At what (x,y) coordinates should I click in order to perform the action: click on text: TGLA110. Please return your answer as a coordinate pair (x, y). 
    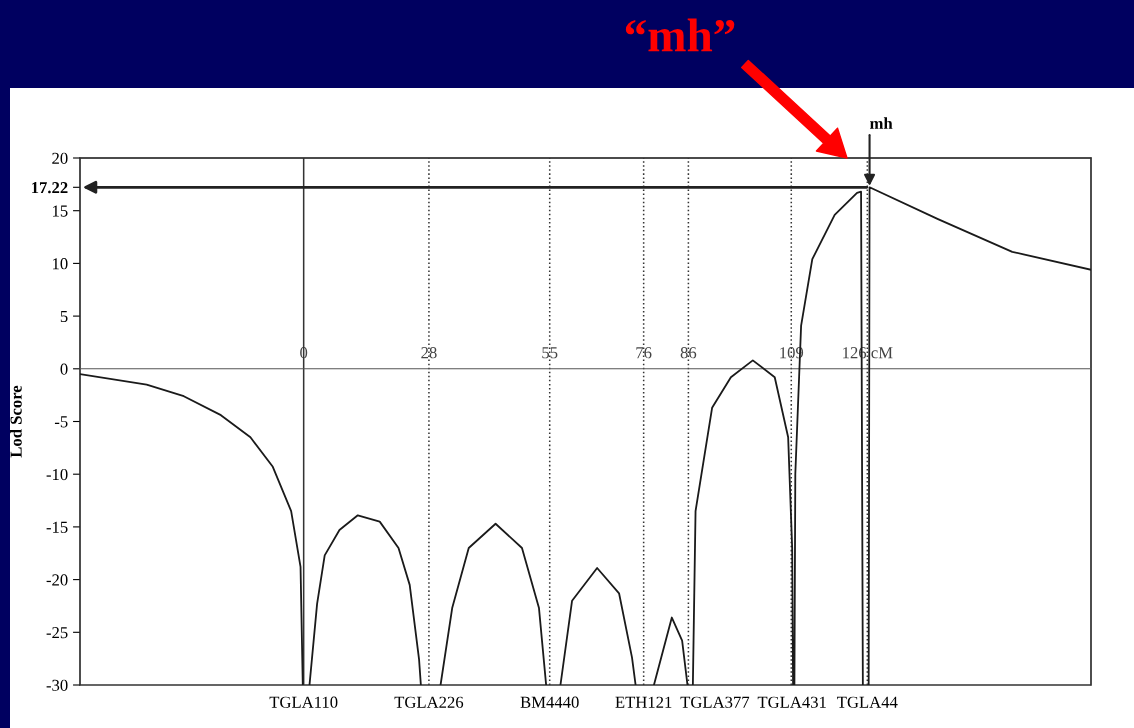
    Looking at the image, I should click on (303, 702).